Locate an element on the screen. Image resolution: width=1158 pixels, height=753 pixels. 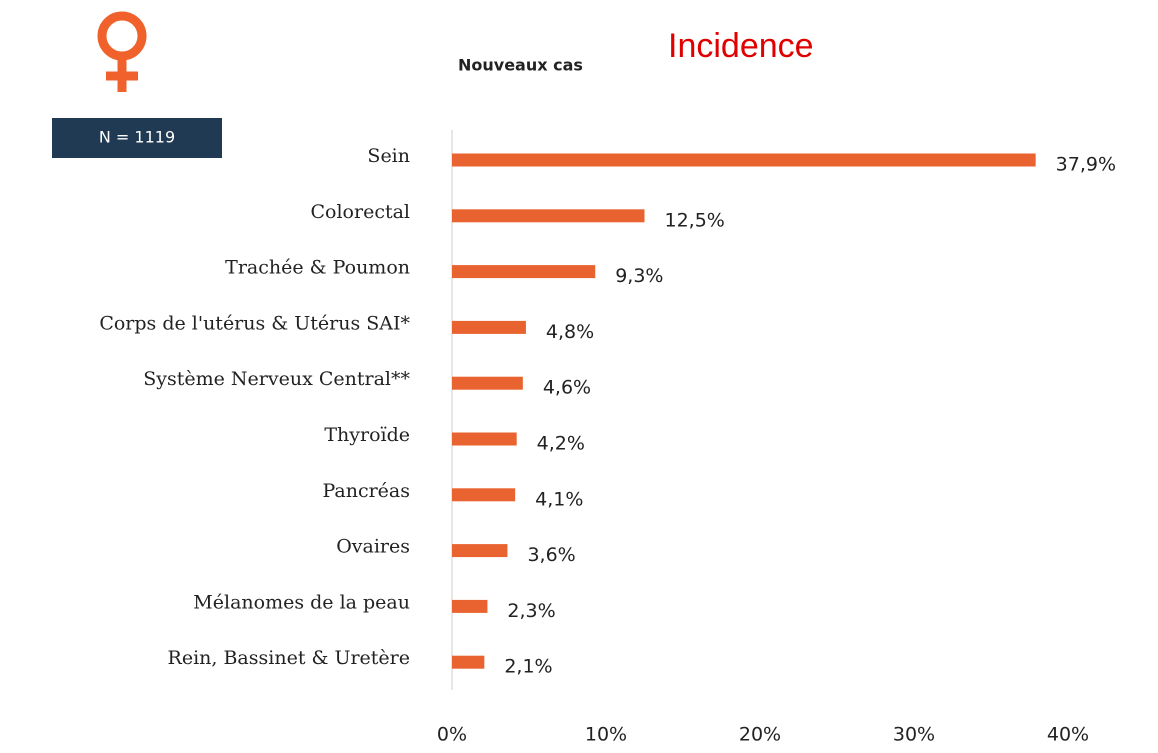
value-label: 37,9% is located at coordinates (1086, 165).